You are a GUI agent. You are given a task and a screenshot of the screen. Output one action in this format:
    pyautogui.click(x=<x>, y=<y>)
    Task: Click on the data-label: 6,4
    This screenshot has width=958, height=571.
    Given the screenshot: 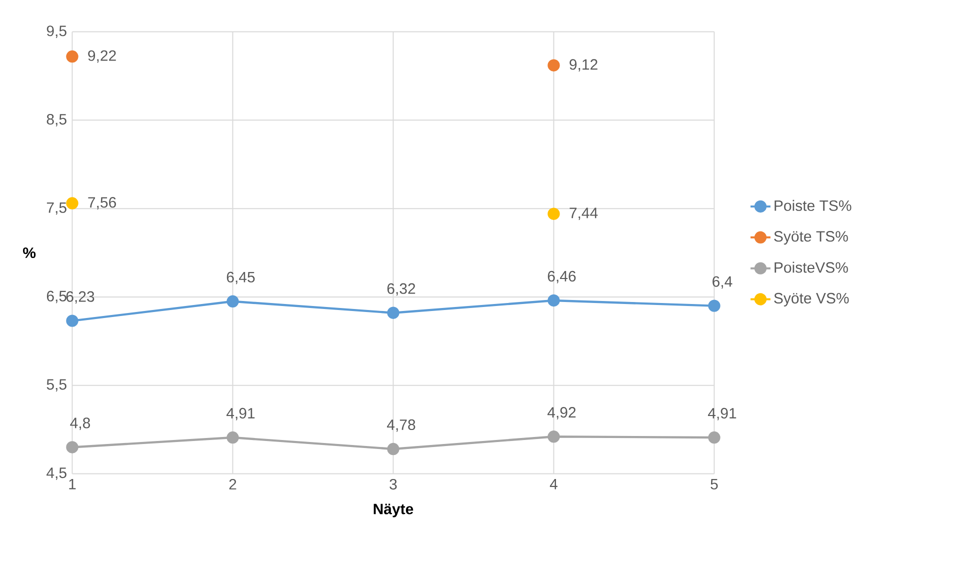 What is the action you would take?
    pyautogui.click(x=722, y=282)
    